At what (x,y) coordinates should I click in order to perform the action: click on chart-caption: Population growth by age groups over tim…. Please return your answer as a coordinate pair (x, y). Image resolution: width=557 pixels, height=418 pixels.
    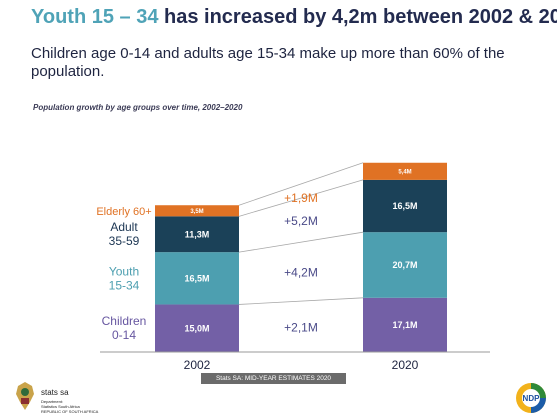
    Looking at the image, I should click on (138, 107).